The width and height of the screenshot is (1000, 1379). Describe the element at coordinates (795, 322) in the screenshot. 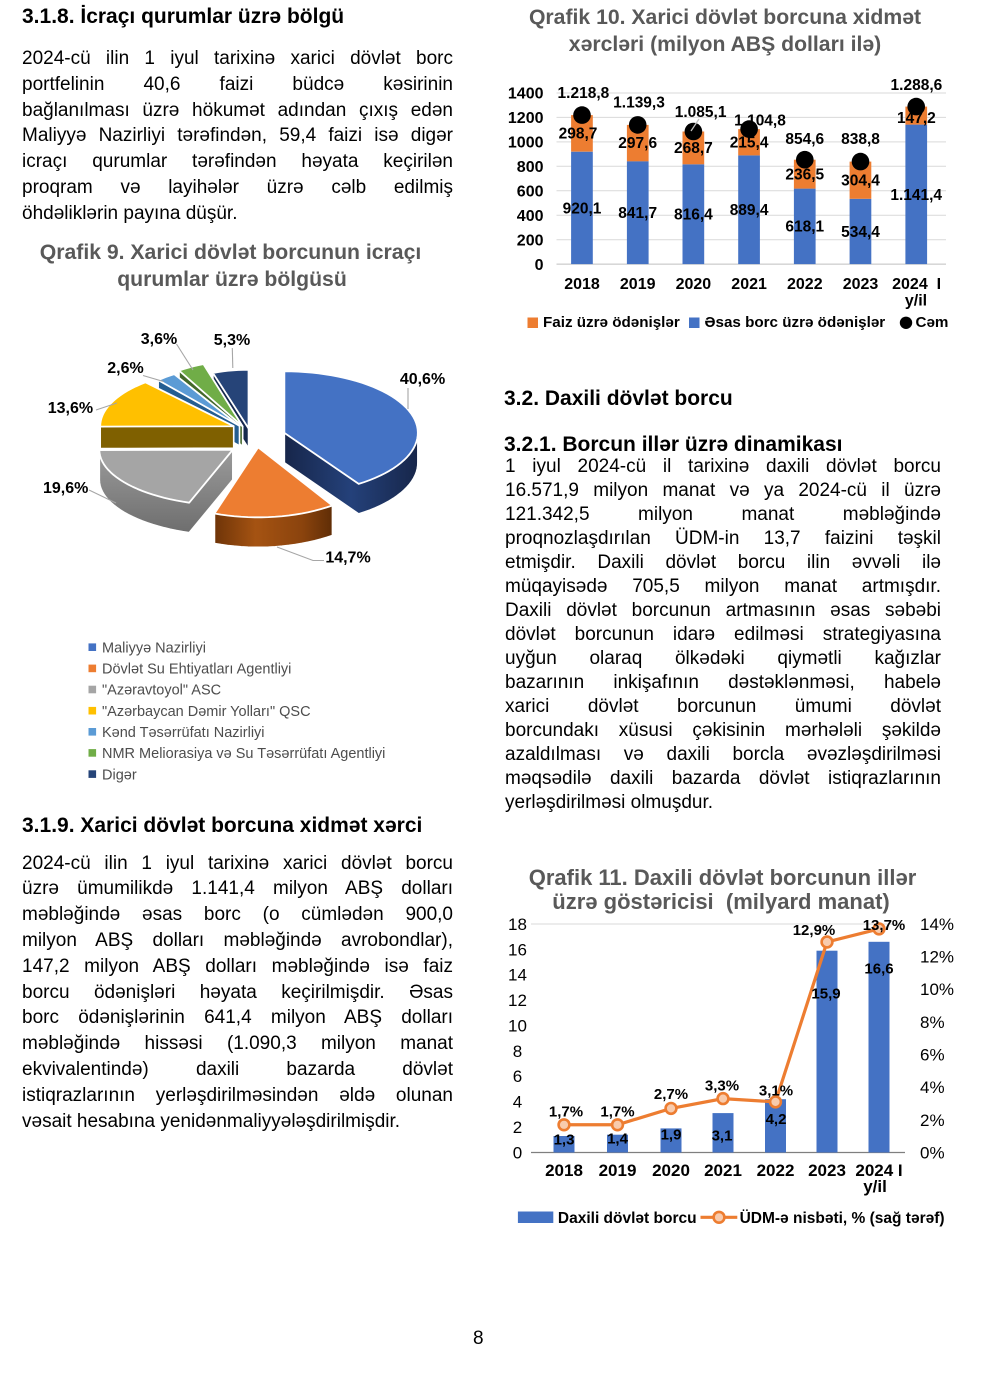

I see `svg-text: Əsas borc üzrə ödənişlər` at that location.